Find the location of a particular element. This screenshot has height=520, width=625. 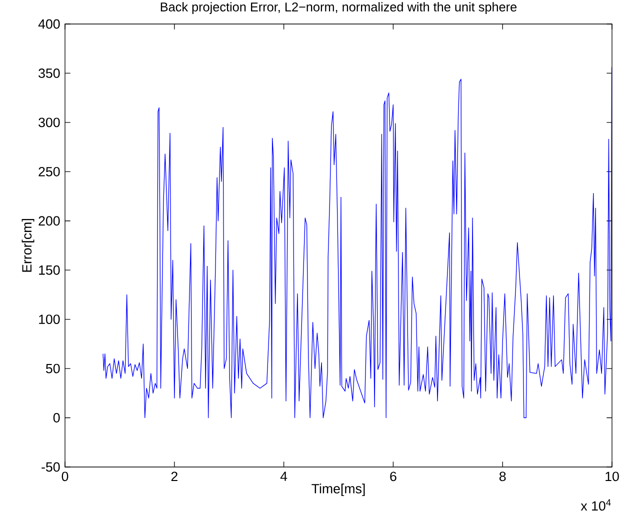

x-tick-label: 8 is located at coordinates (502, 477).